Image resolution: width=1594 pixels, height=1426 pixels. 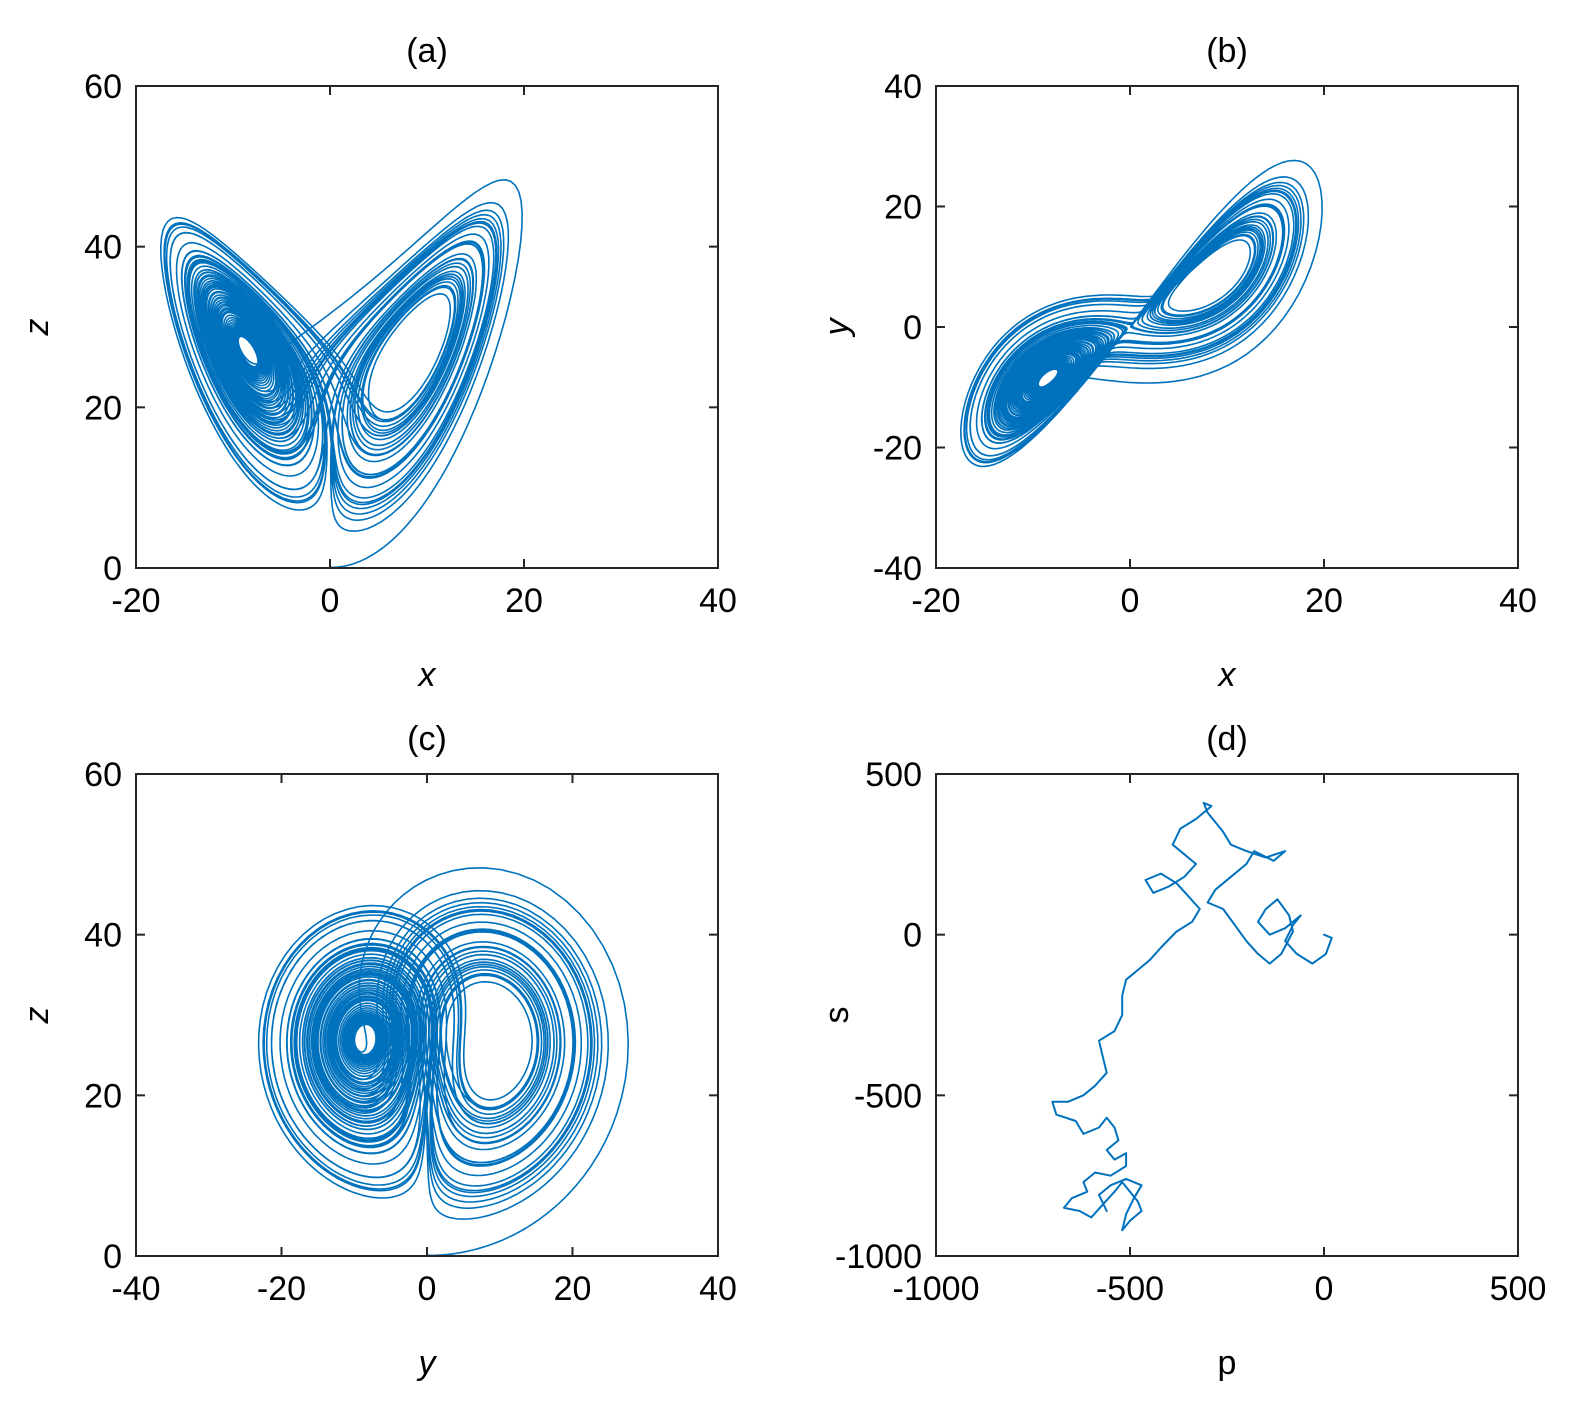 I want to click on series-line-a, so click(x=341, y=373).